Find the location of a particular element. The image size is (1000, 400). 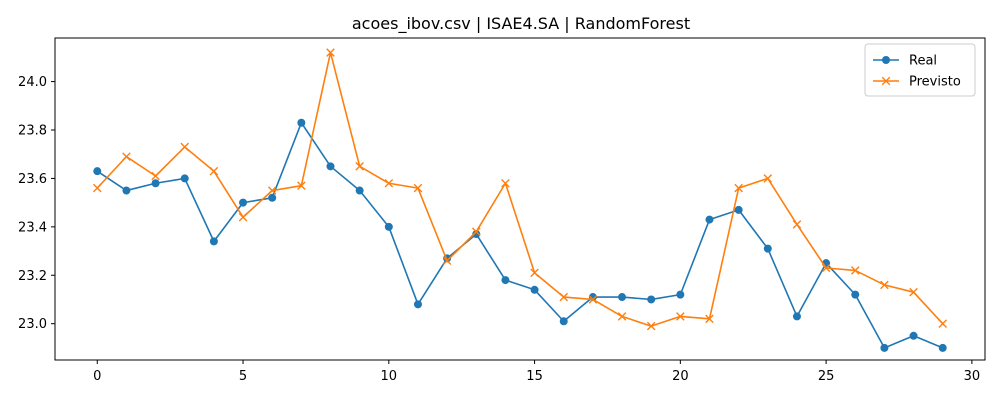

legend-marker-real is located at coordinates (886, 60).